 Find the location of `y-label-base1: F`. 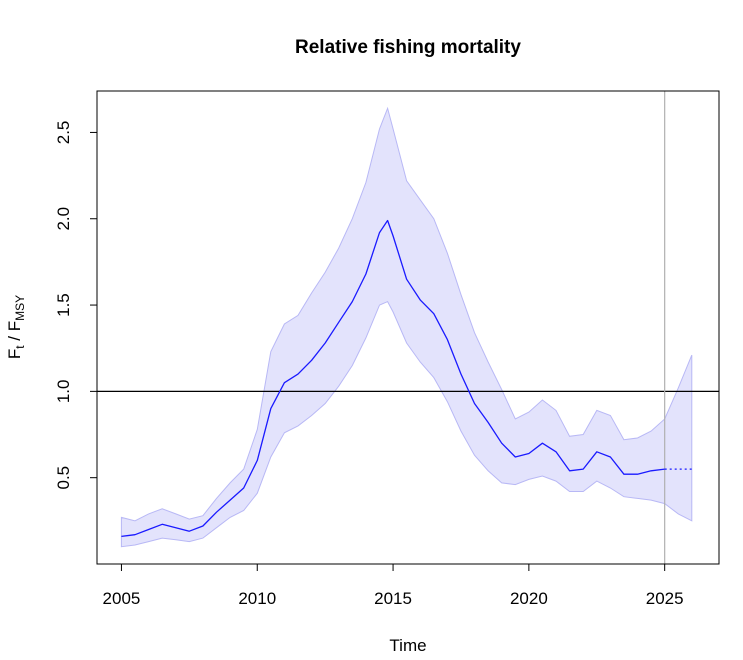

y-label-base1: F is located at coordinates (14, 354).